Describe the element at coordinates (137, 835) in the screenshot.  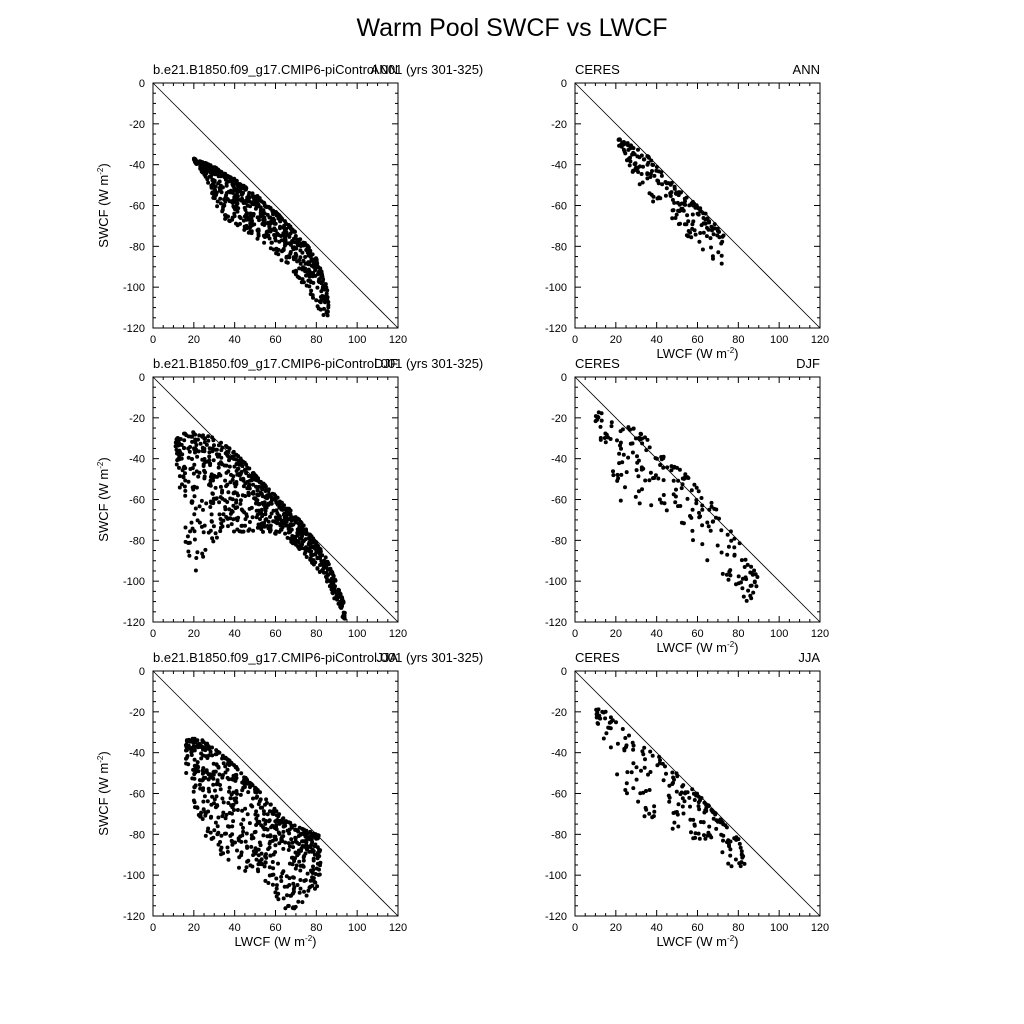
I see `y-tick-label: -80` at that location.